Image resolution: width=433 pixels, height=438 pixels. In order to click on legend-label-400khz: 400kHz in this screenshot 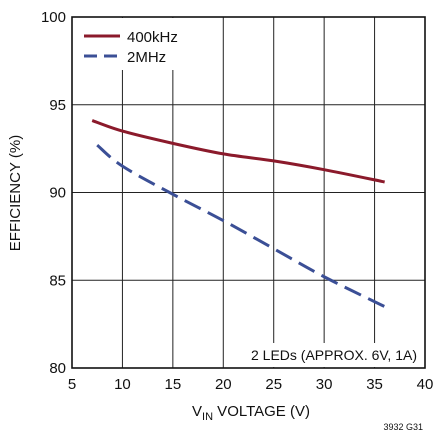, I will do `click(152, 37)`.